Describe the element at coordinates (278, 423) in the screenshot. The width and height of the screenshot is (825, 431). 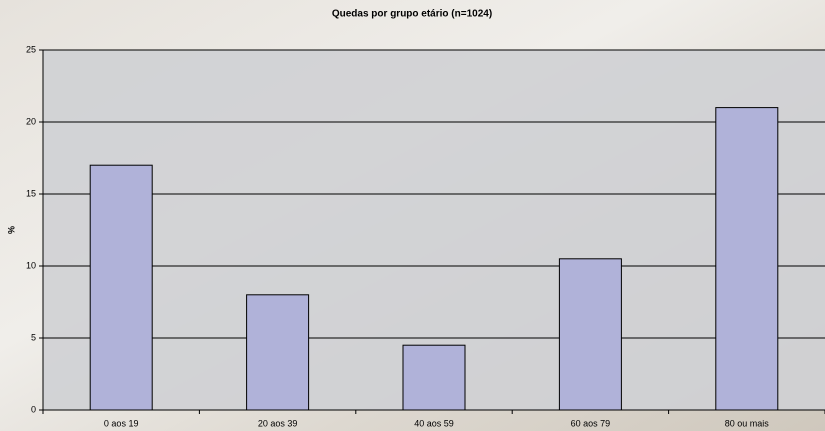
I see `x-tick-label: 20 aos 39` at that location.